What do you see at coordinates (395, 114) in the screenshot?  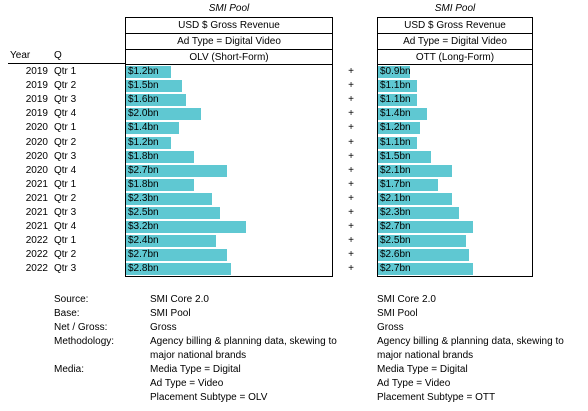 I see `ott-bar-label: $1.4bn` at bounding box center [395, 114].